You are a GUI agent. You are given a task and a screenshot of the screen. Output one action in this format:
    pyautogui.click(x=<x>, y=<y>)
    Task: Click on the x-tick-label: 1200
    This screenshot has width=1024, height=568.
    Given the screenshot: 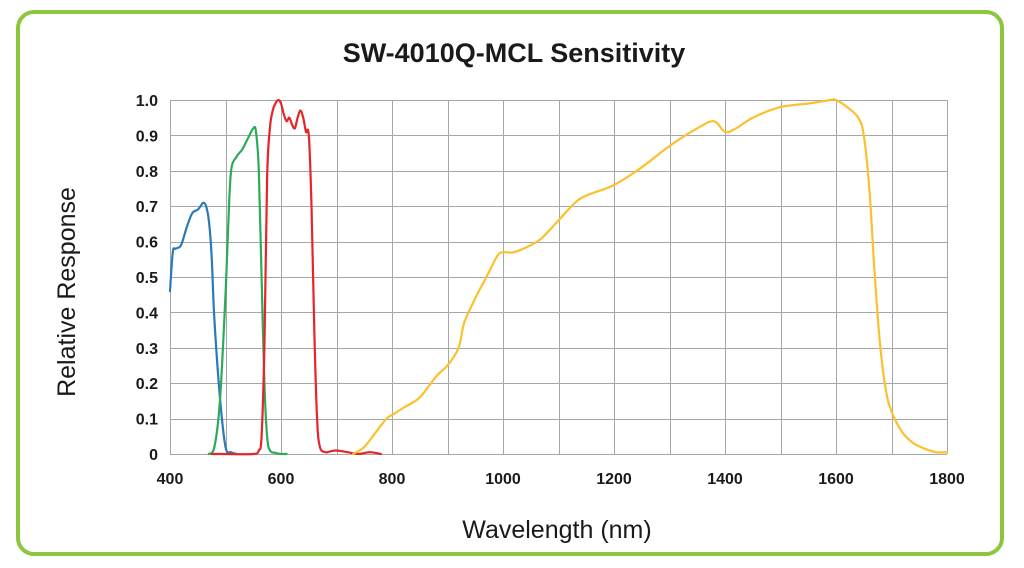 What is the action you would take?
    pyautogui.click(x=614, y=479)
    